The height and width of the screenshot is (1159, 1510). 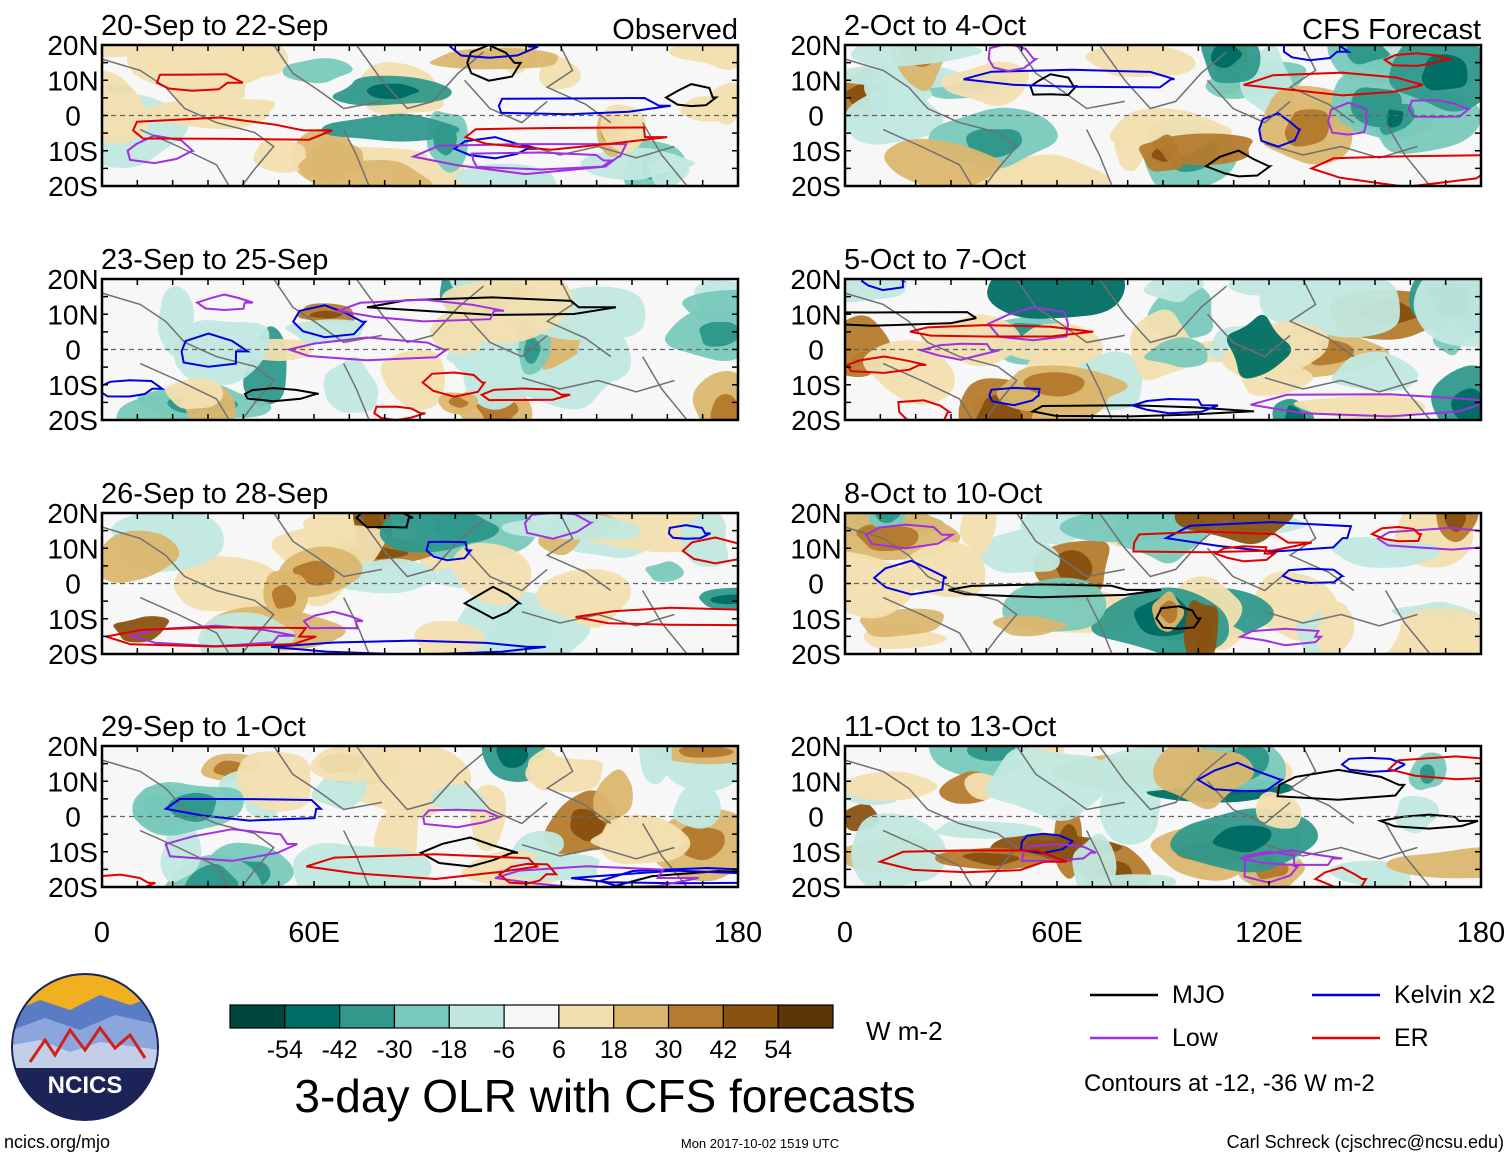 What do you see at coordinates (285, 1050) in the screenshot?
I see `colorbar-tick-label: -54` at bounding box center [285, 1050].